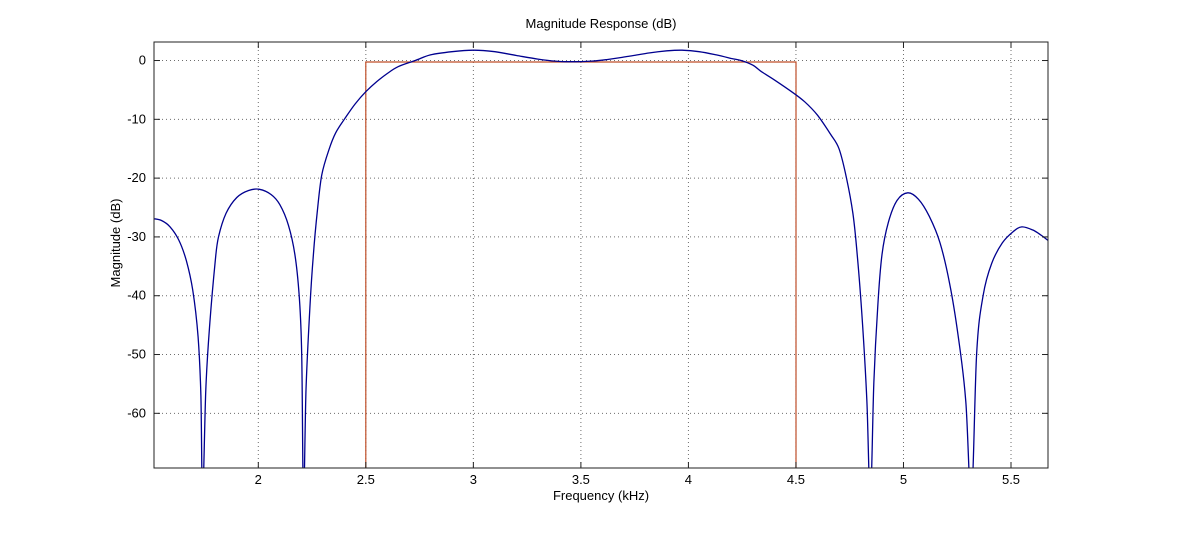  Describe the element at coordinates (688, 479) in the screenshot. I see `x-tick-label: 4` at that location.